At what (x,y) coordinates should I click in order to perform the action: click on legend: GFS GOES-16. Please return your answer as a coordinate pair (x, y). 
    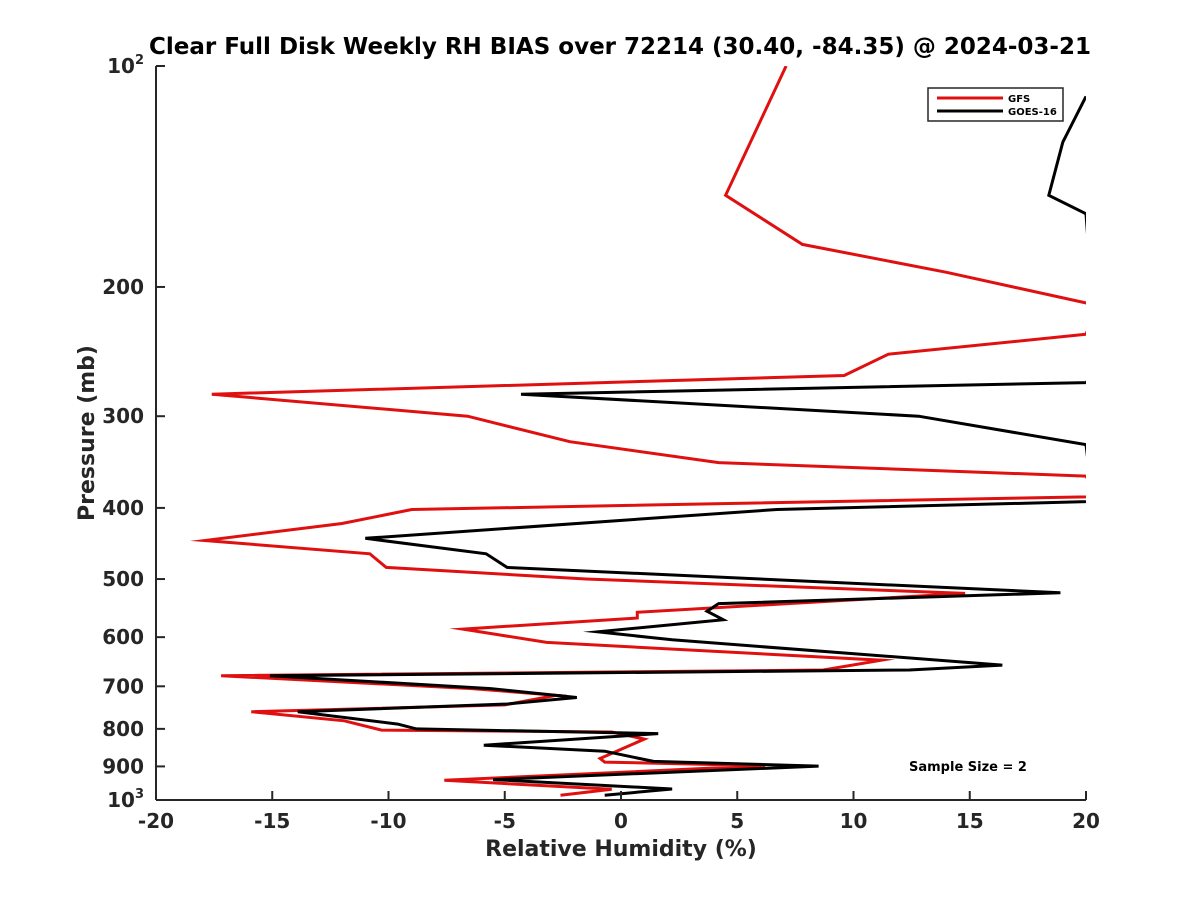
    Looking at the image, I should click on (995, 104).